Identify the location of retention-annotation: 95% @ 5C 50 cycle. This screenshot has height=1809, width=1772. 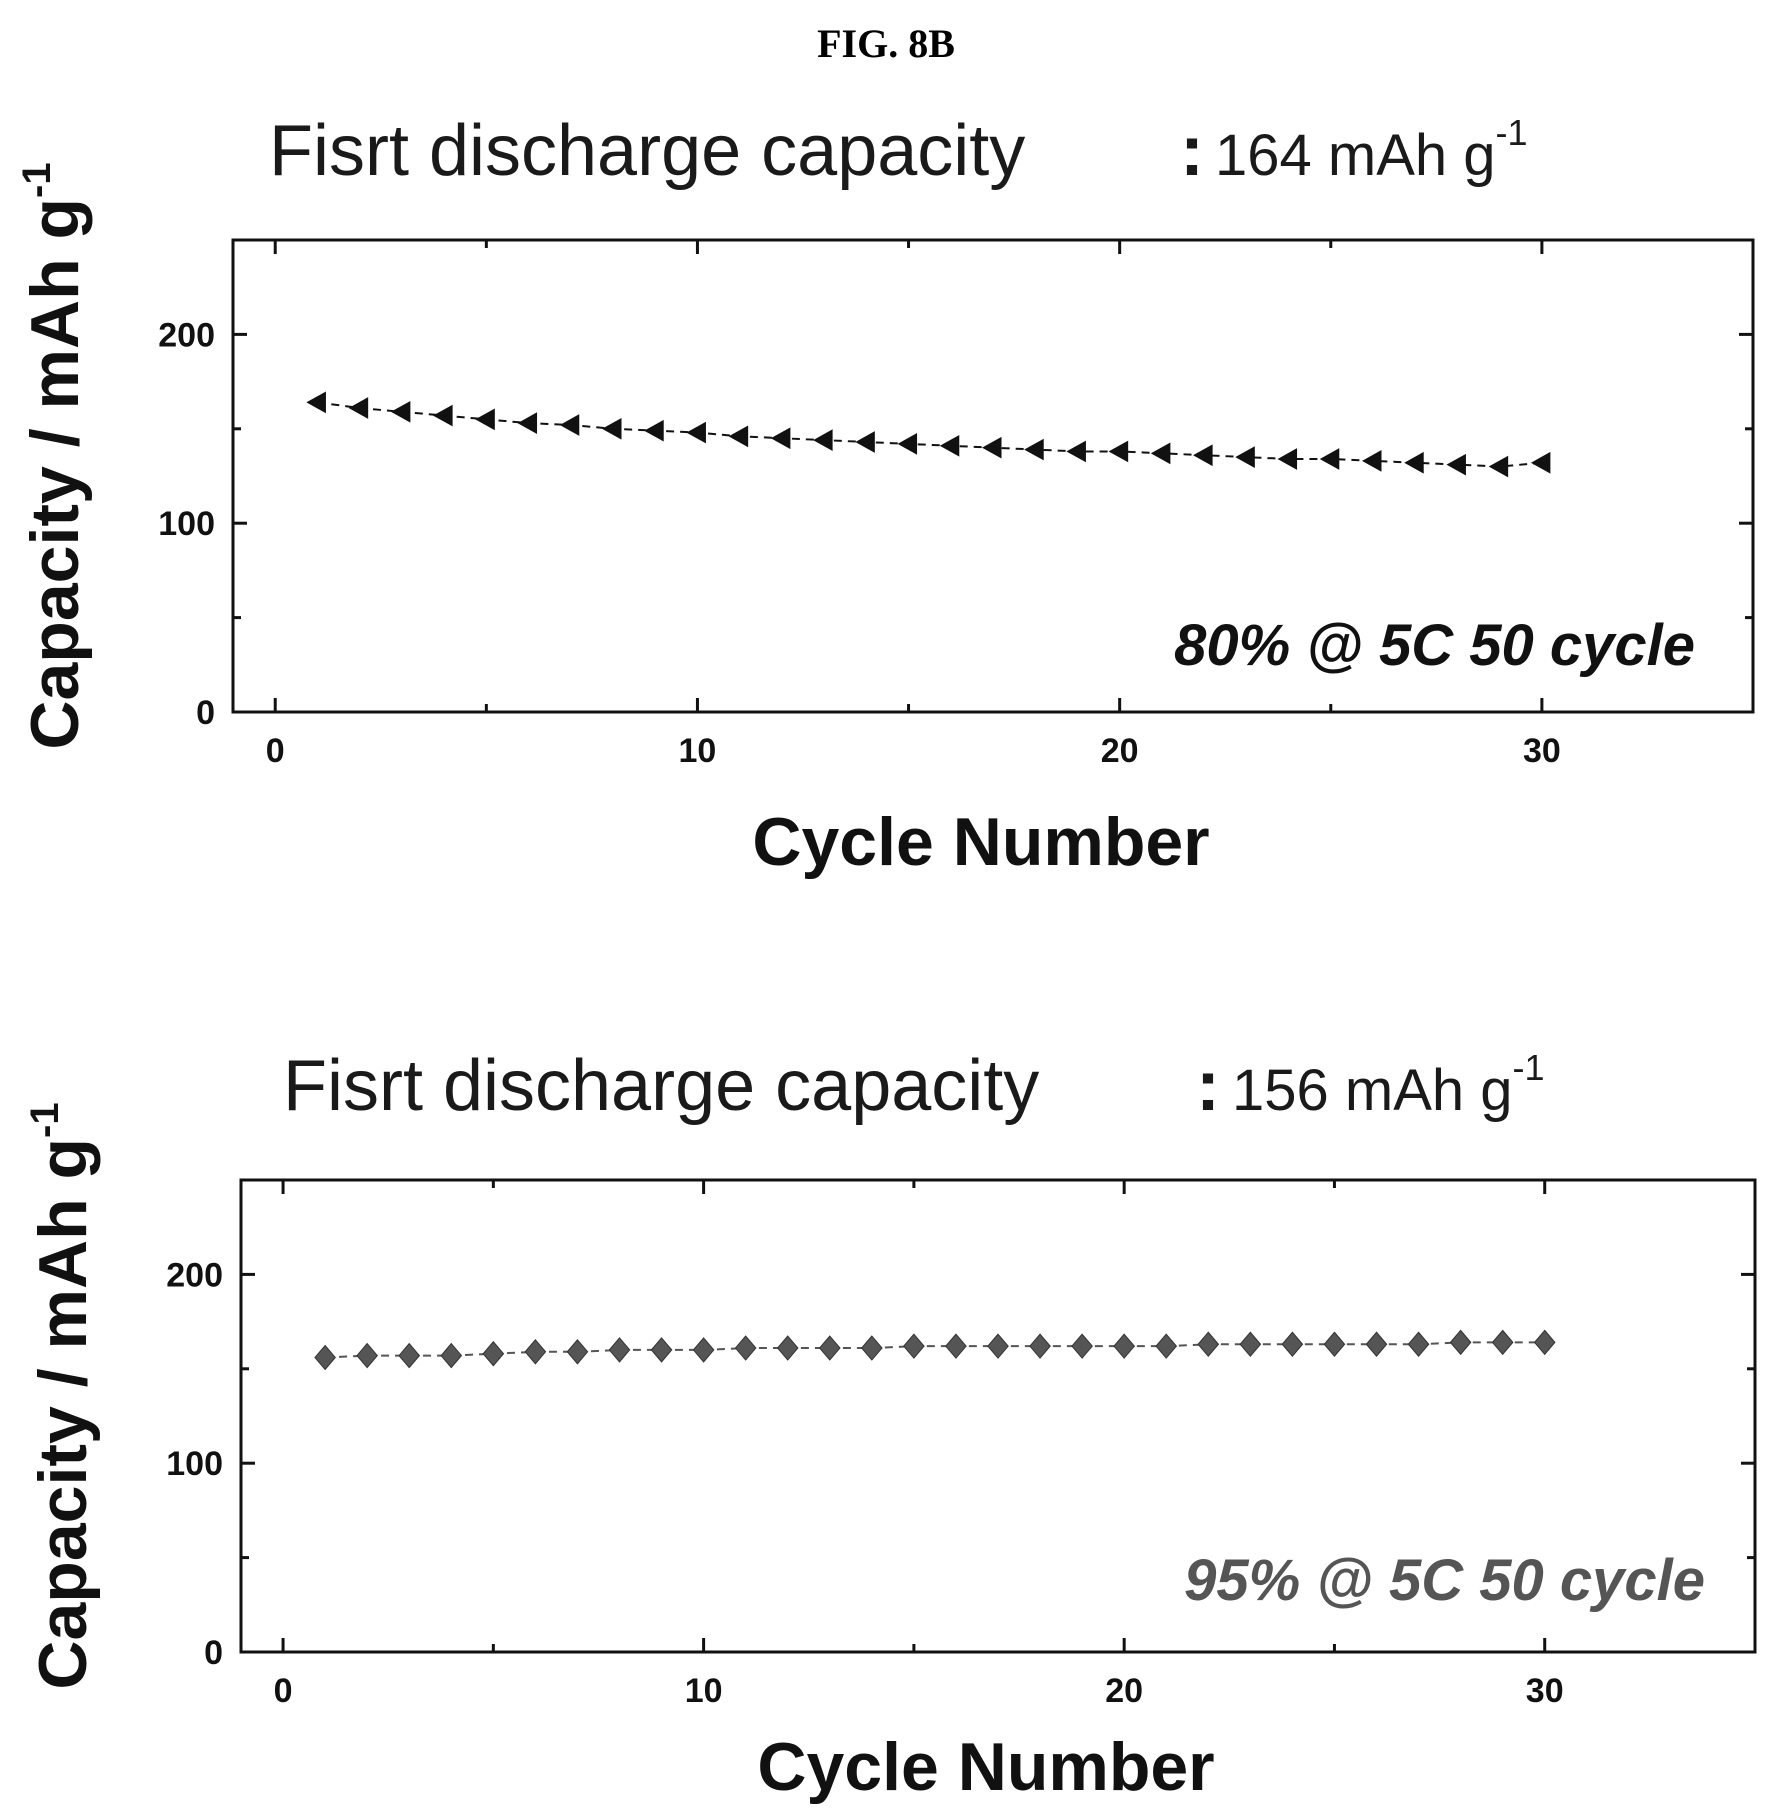
(1444, 1580).